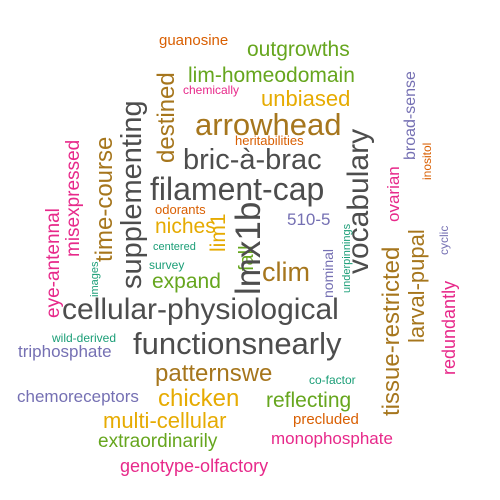  What do you see at coordinates (166, 117) in the screenshot?
I see `word-destined: destined` at bounding box center [166, 117].